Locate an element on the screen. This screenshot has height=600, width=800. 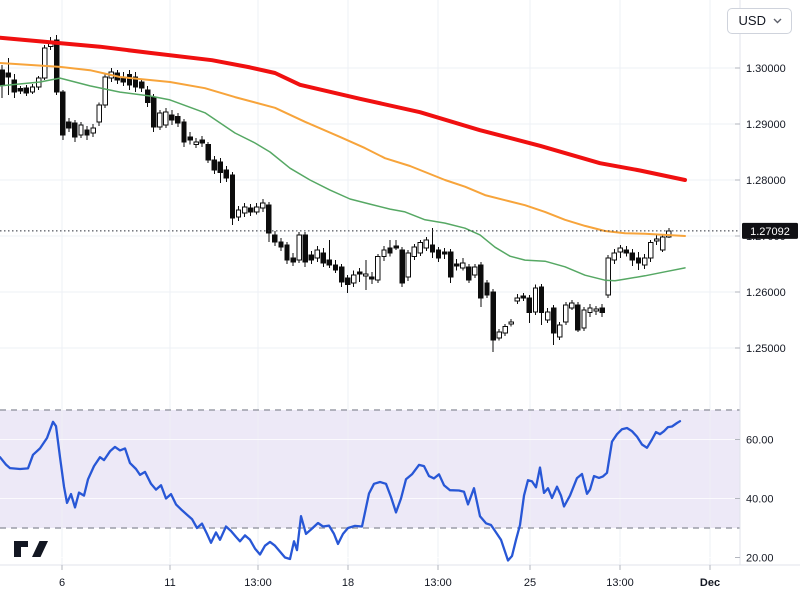
price-axis-label: 1.26000 is located at coordinates (766, 293).